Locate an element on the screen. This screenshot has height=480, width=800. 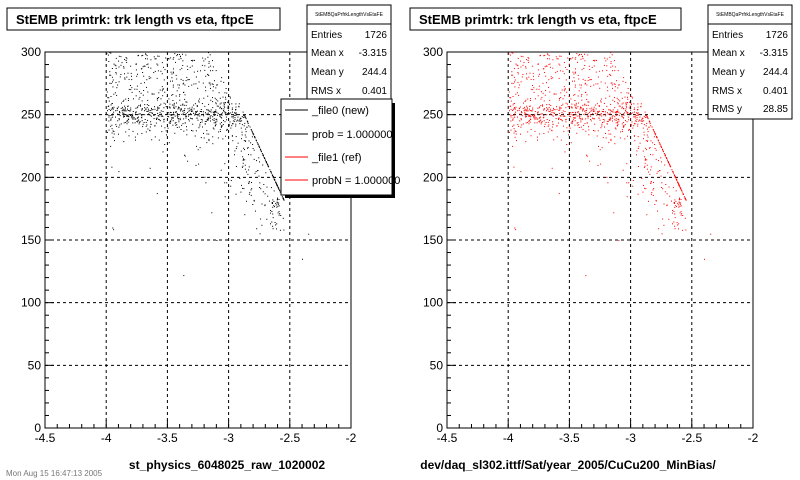
left-stats-value-3: 0.401 is located at coordinates (374, 91).